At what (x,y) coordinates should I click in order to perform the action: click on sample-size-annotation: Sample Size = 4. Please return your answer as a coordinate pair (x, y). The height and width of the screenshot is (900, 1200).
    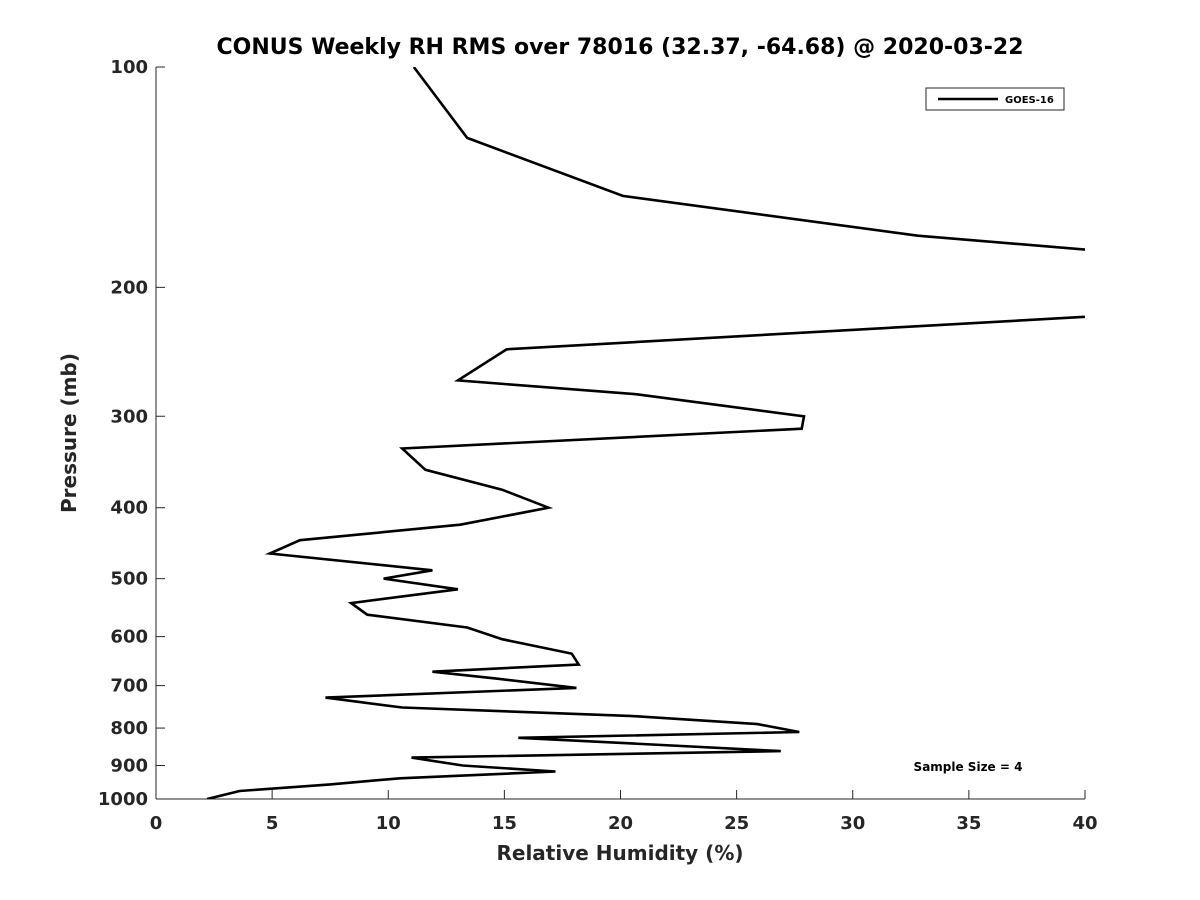
    Looking at the image, I should click on (968, 767).